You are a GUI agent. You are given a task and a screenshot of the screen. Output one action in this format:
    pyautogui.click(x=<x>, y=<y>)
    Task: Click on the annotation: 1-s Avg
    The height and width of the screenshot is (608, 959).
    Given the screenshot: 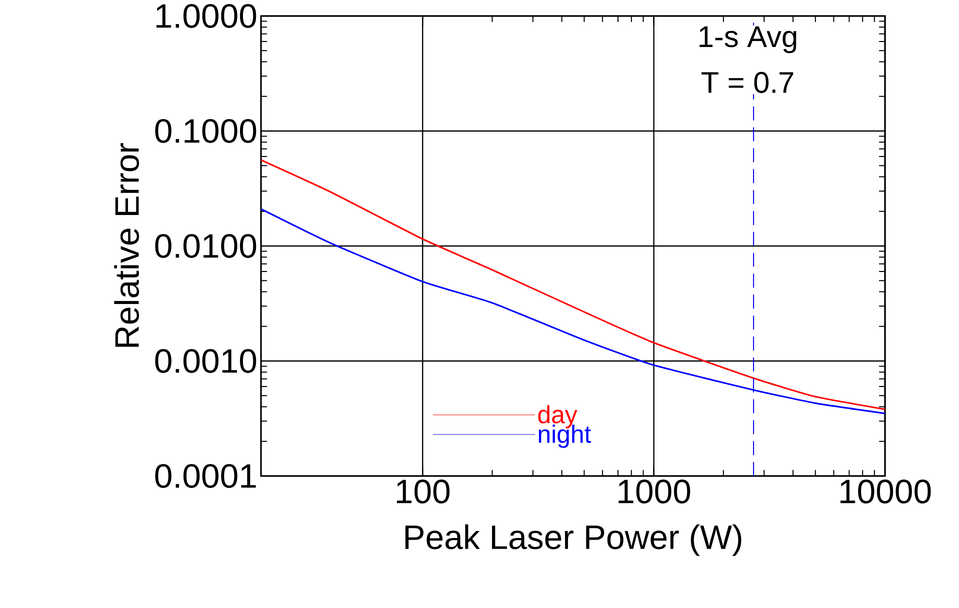 What is the action you would take?
    pyautogui.click(x=748, y=40)
    